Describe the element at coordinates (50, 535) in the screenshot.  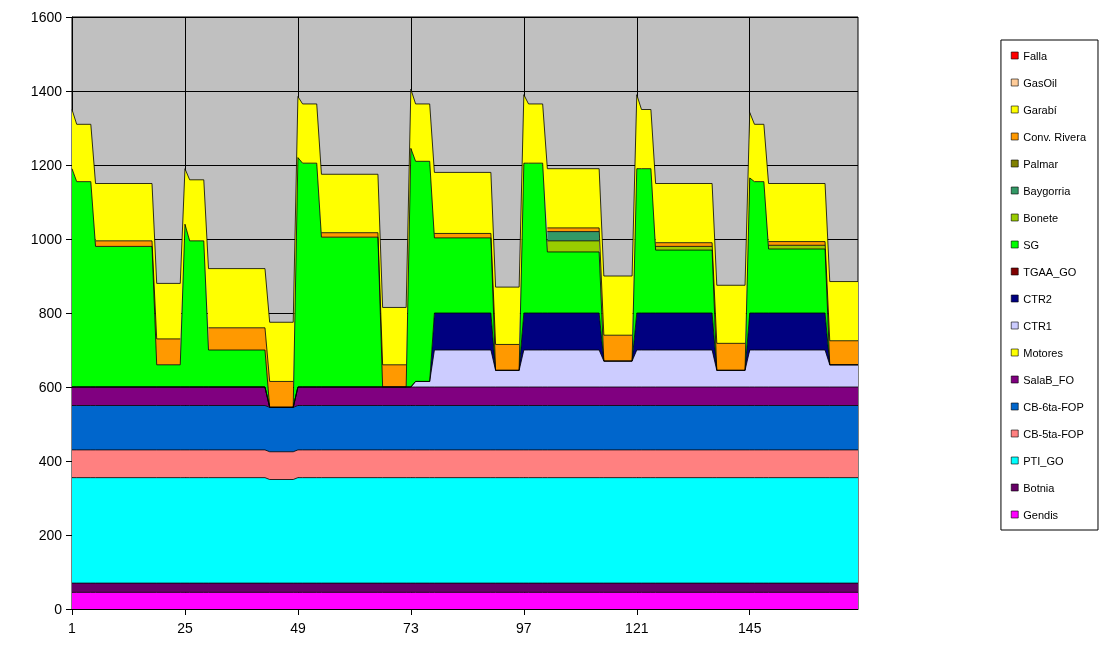
I see `y-tick-label: 200` at that location.